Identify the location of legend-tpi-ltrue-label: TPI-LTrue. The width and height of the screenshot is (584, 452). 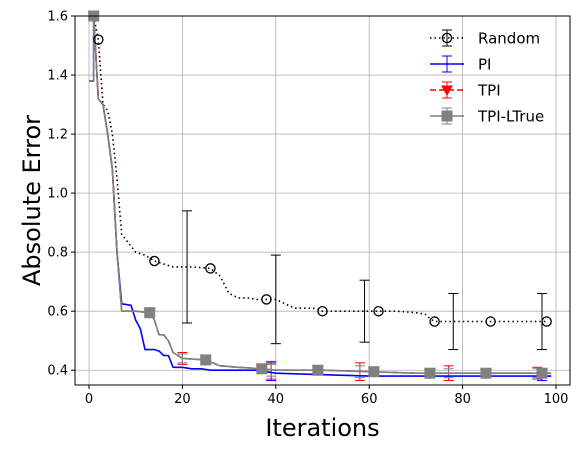
(510, 117).